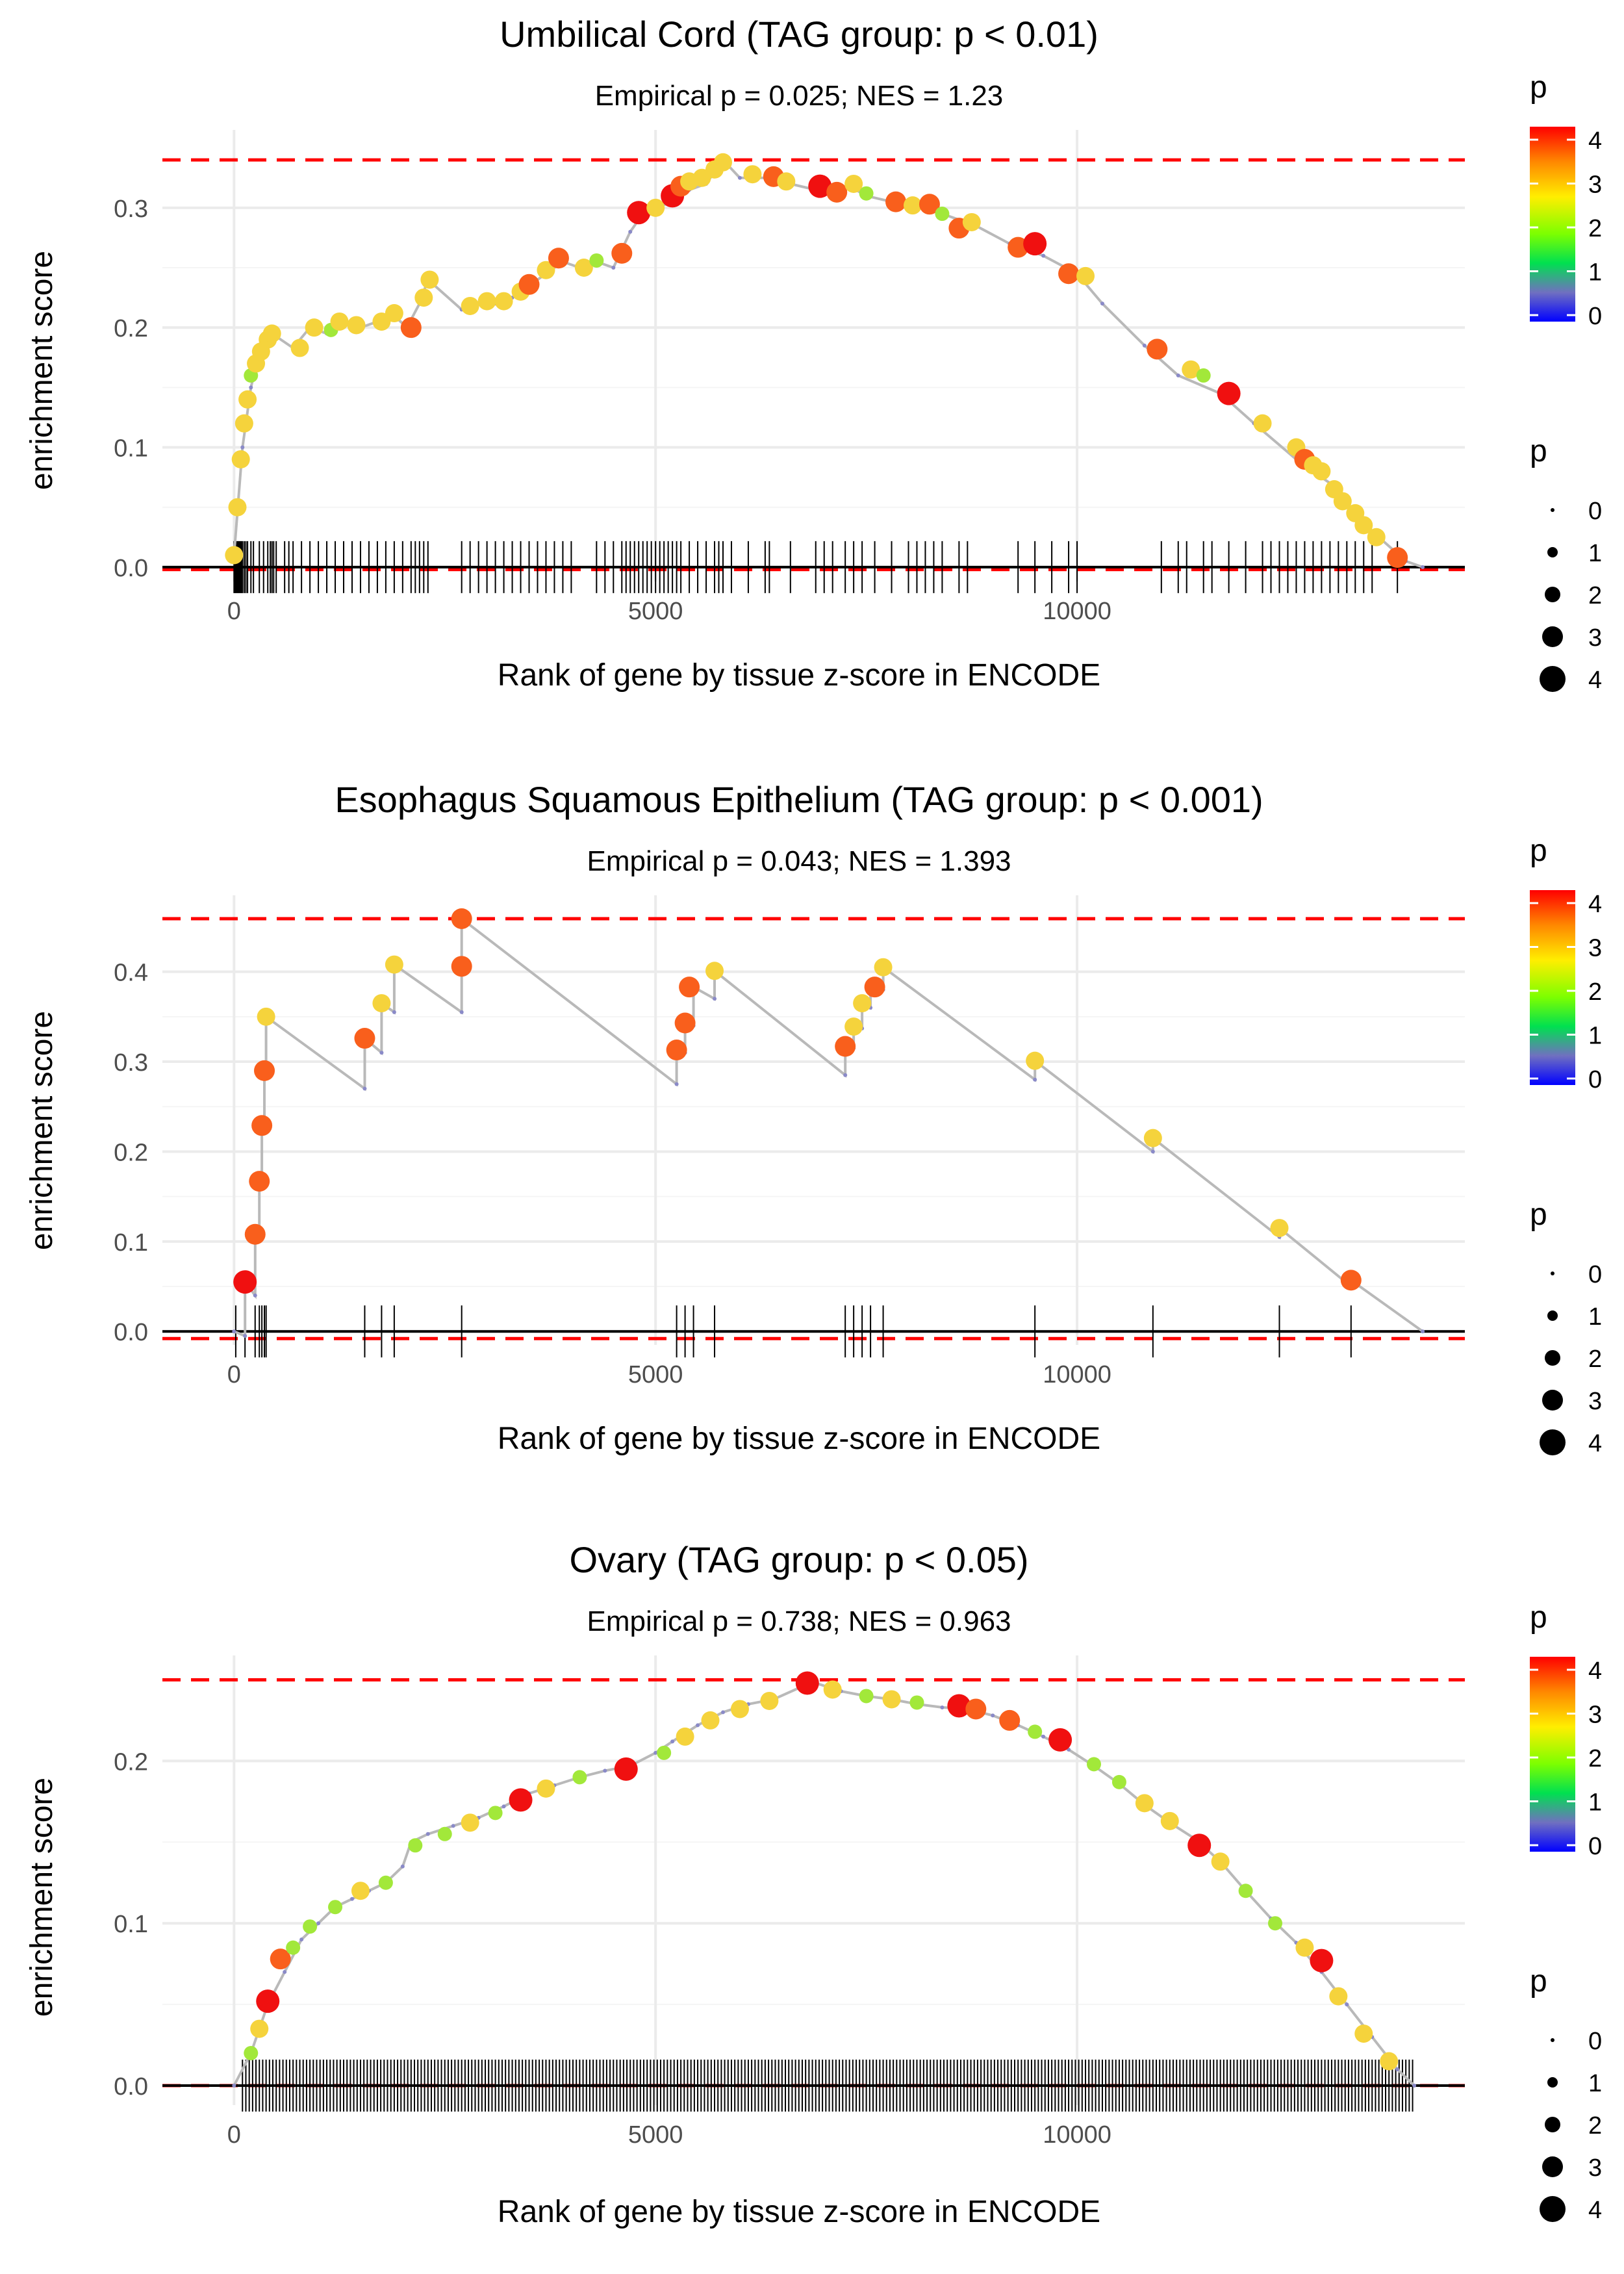 The height and width of the screenshot is (2274, 1624). What do you see at coordinates (799, 1621) in the screenshot?
I see `chart-subtitle: Empirical p = 0.738; NES = 0.963` at bounding box center [799, 1621].